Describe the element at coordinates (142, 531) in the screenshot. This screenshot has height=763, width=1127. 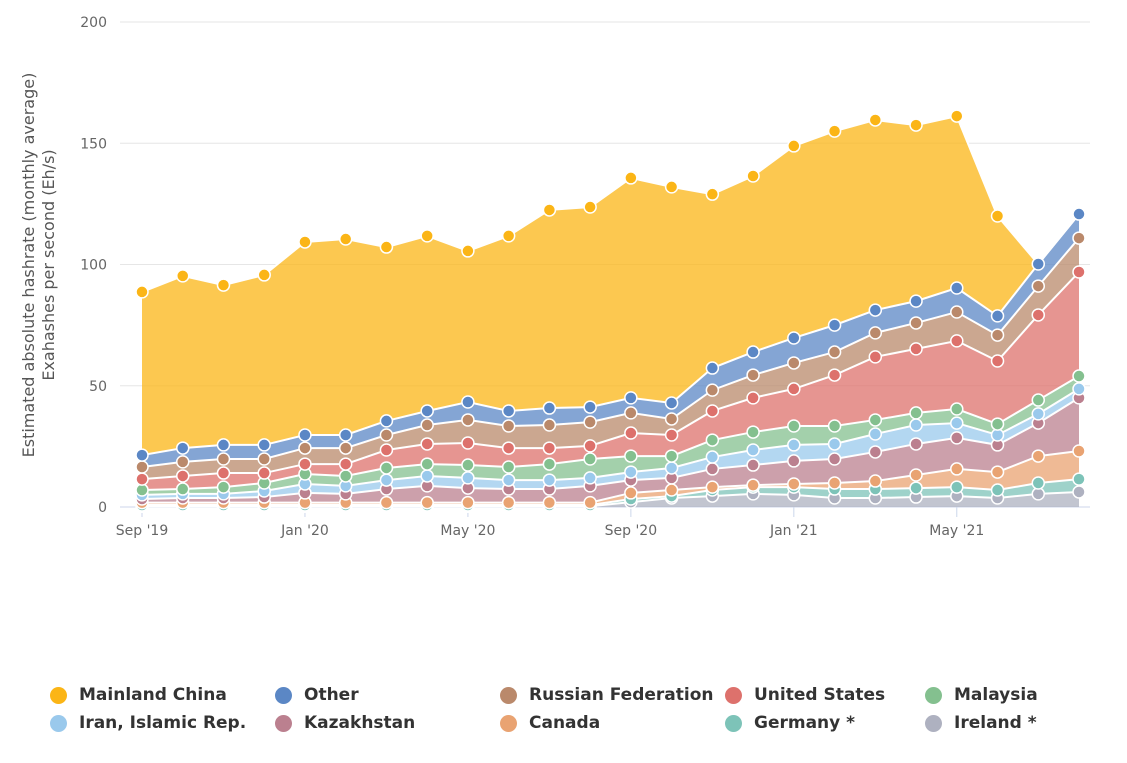
I see `x-tick-label: Sep '19` at that location.